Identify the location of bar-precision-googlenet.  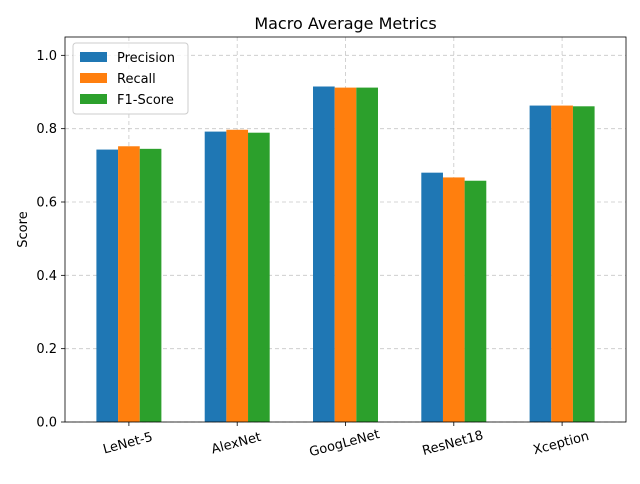
(324, 254).